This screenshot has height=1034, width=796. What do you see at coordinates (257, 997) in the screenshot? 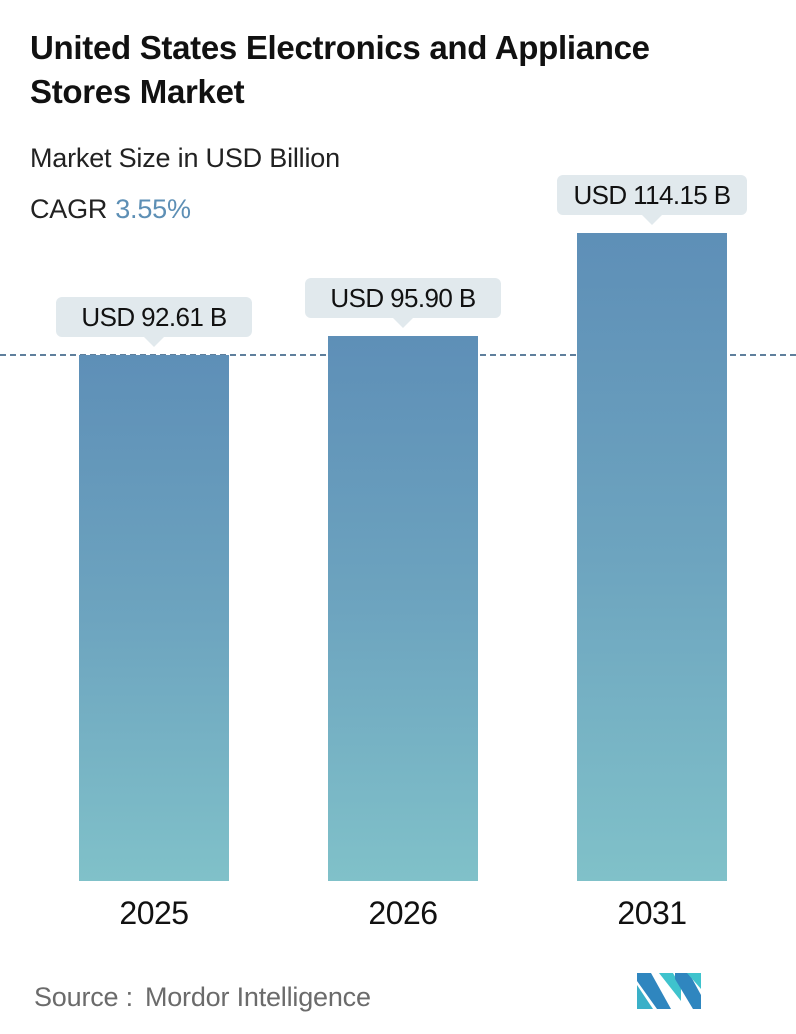
I see `source-name: Mordor Intelligence` at bounding box center [257, 997].